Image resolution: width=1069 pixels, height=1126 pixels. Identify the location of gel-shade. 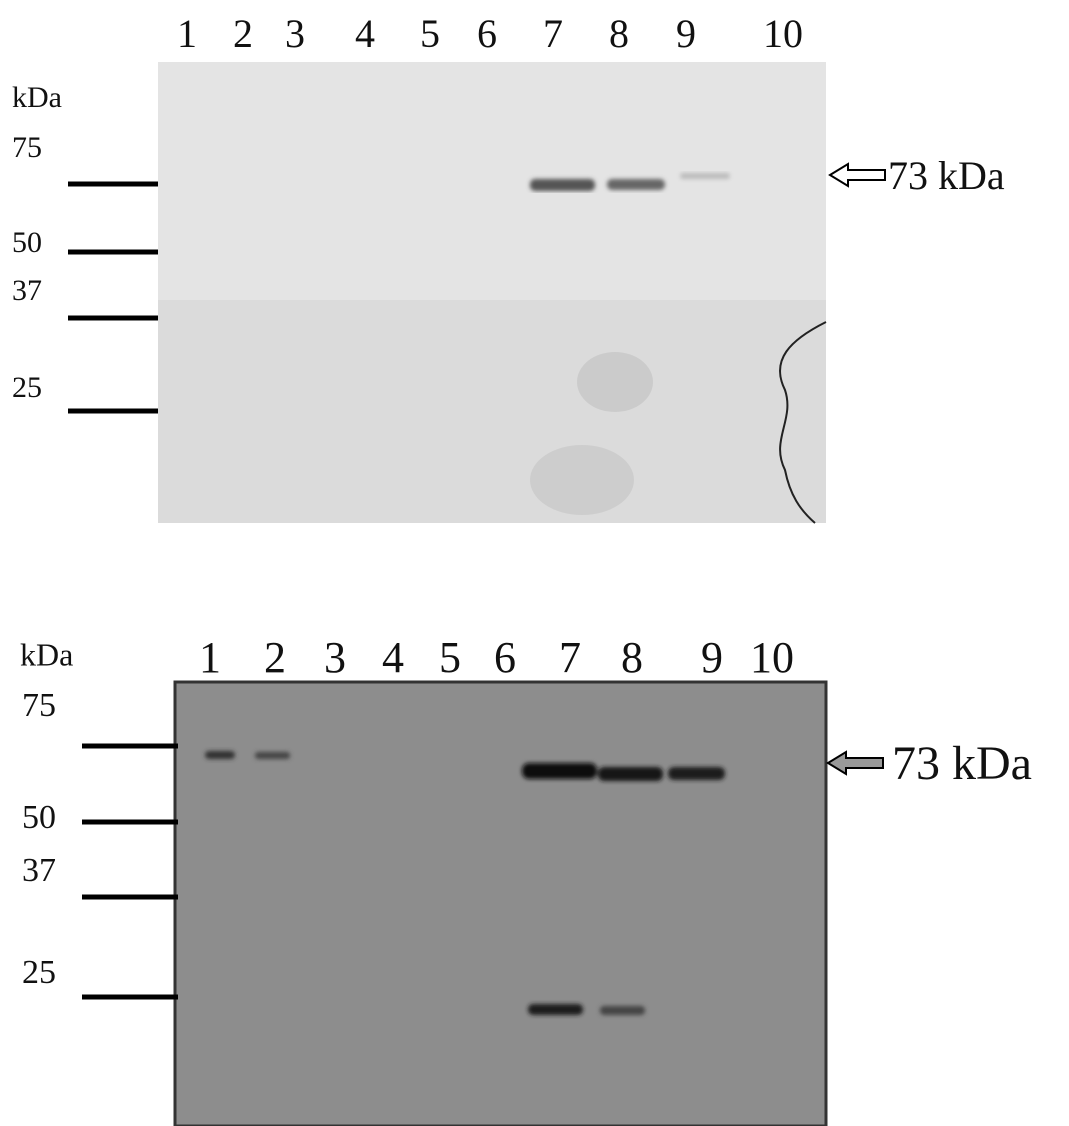
(492, 411).